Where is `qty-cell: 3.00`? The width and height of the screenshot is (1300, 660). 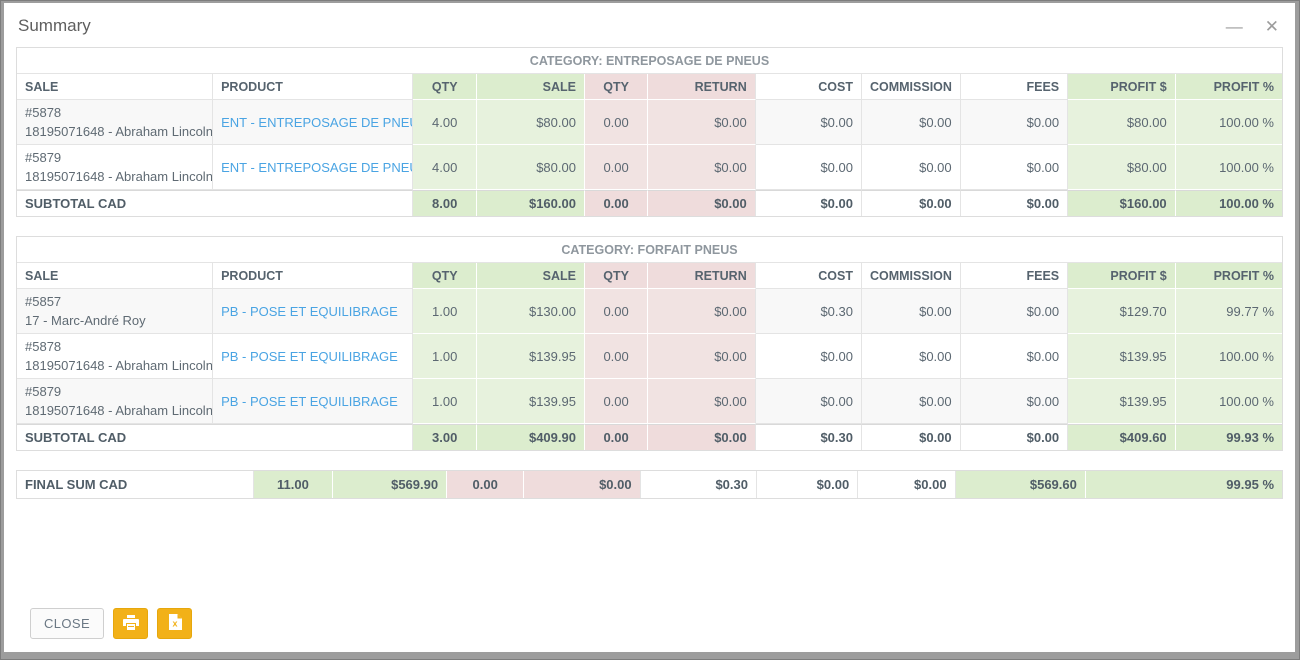 qty-cell: 3.00 is located at coordinates (445, 437).